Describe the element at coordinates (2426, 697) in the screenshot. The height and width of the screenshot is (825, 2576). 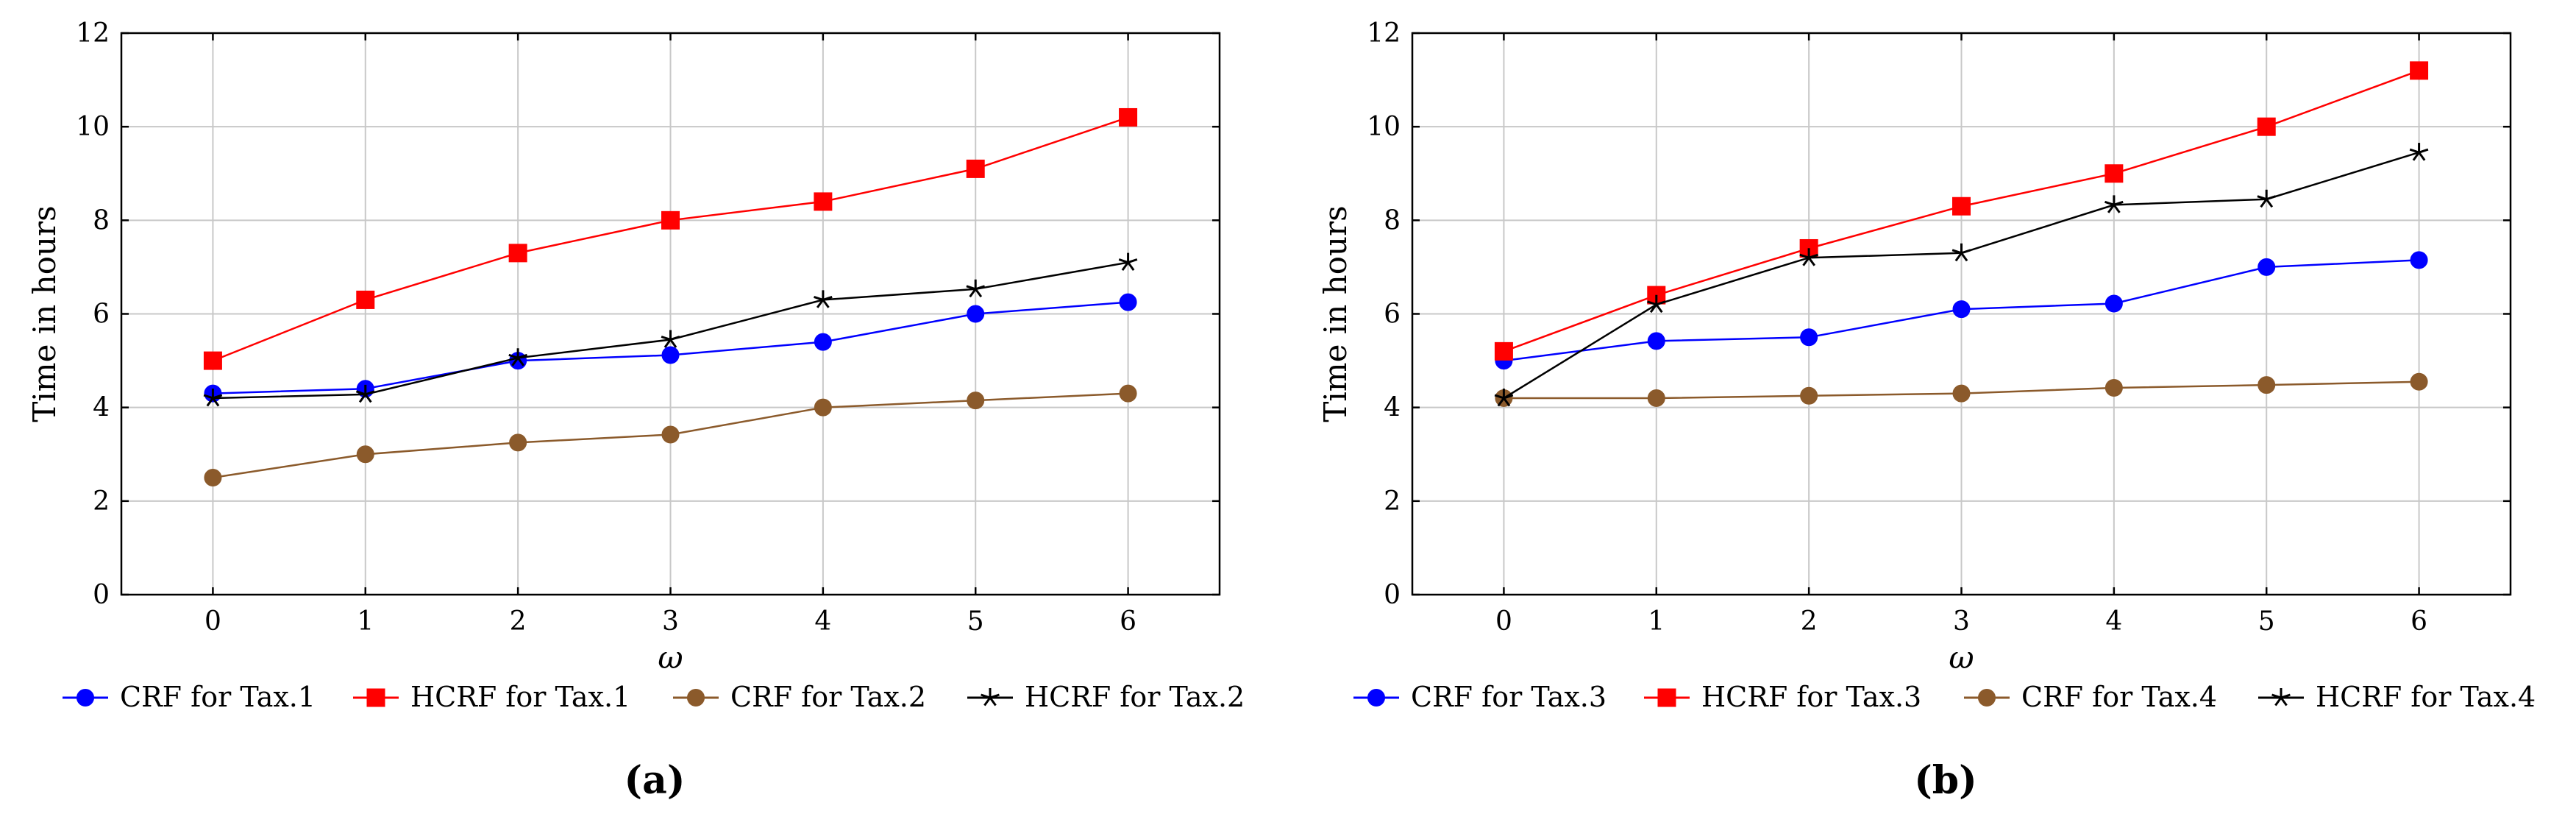
I see `legend-label: HCRF for Tax.4` at that location.